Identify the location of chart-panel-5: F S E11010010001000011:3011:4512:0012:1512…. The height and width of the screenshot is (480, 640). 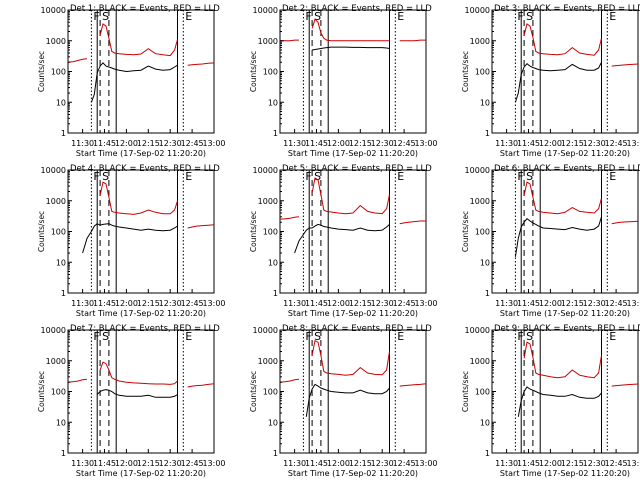
(343, 241).